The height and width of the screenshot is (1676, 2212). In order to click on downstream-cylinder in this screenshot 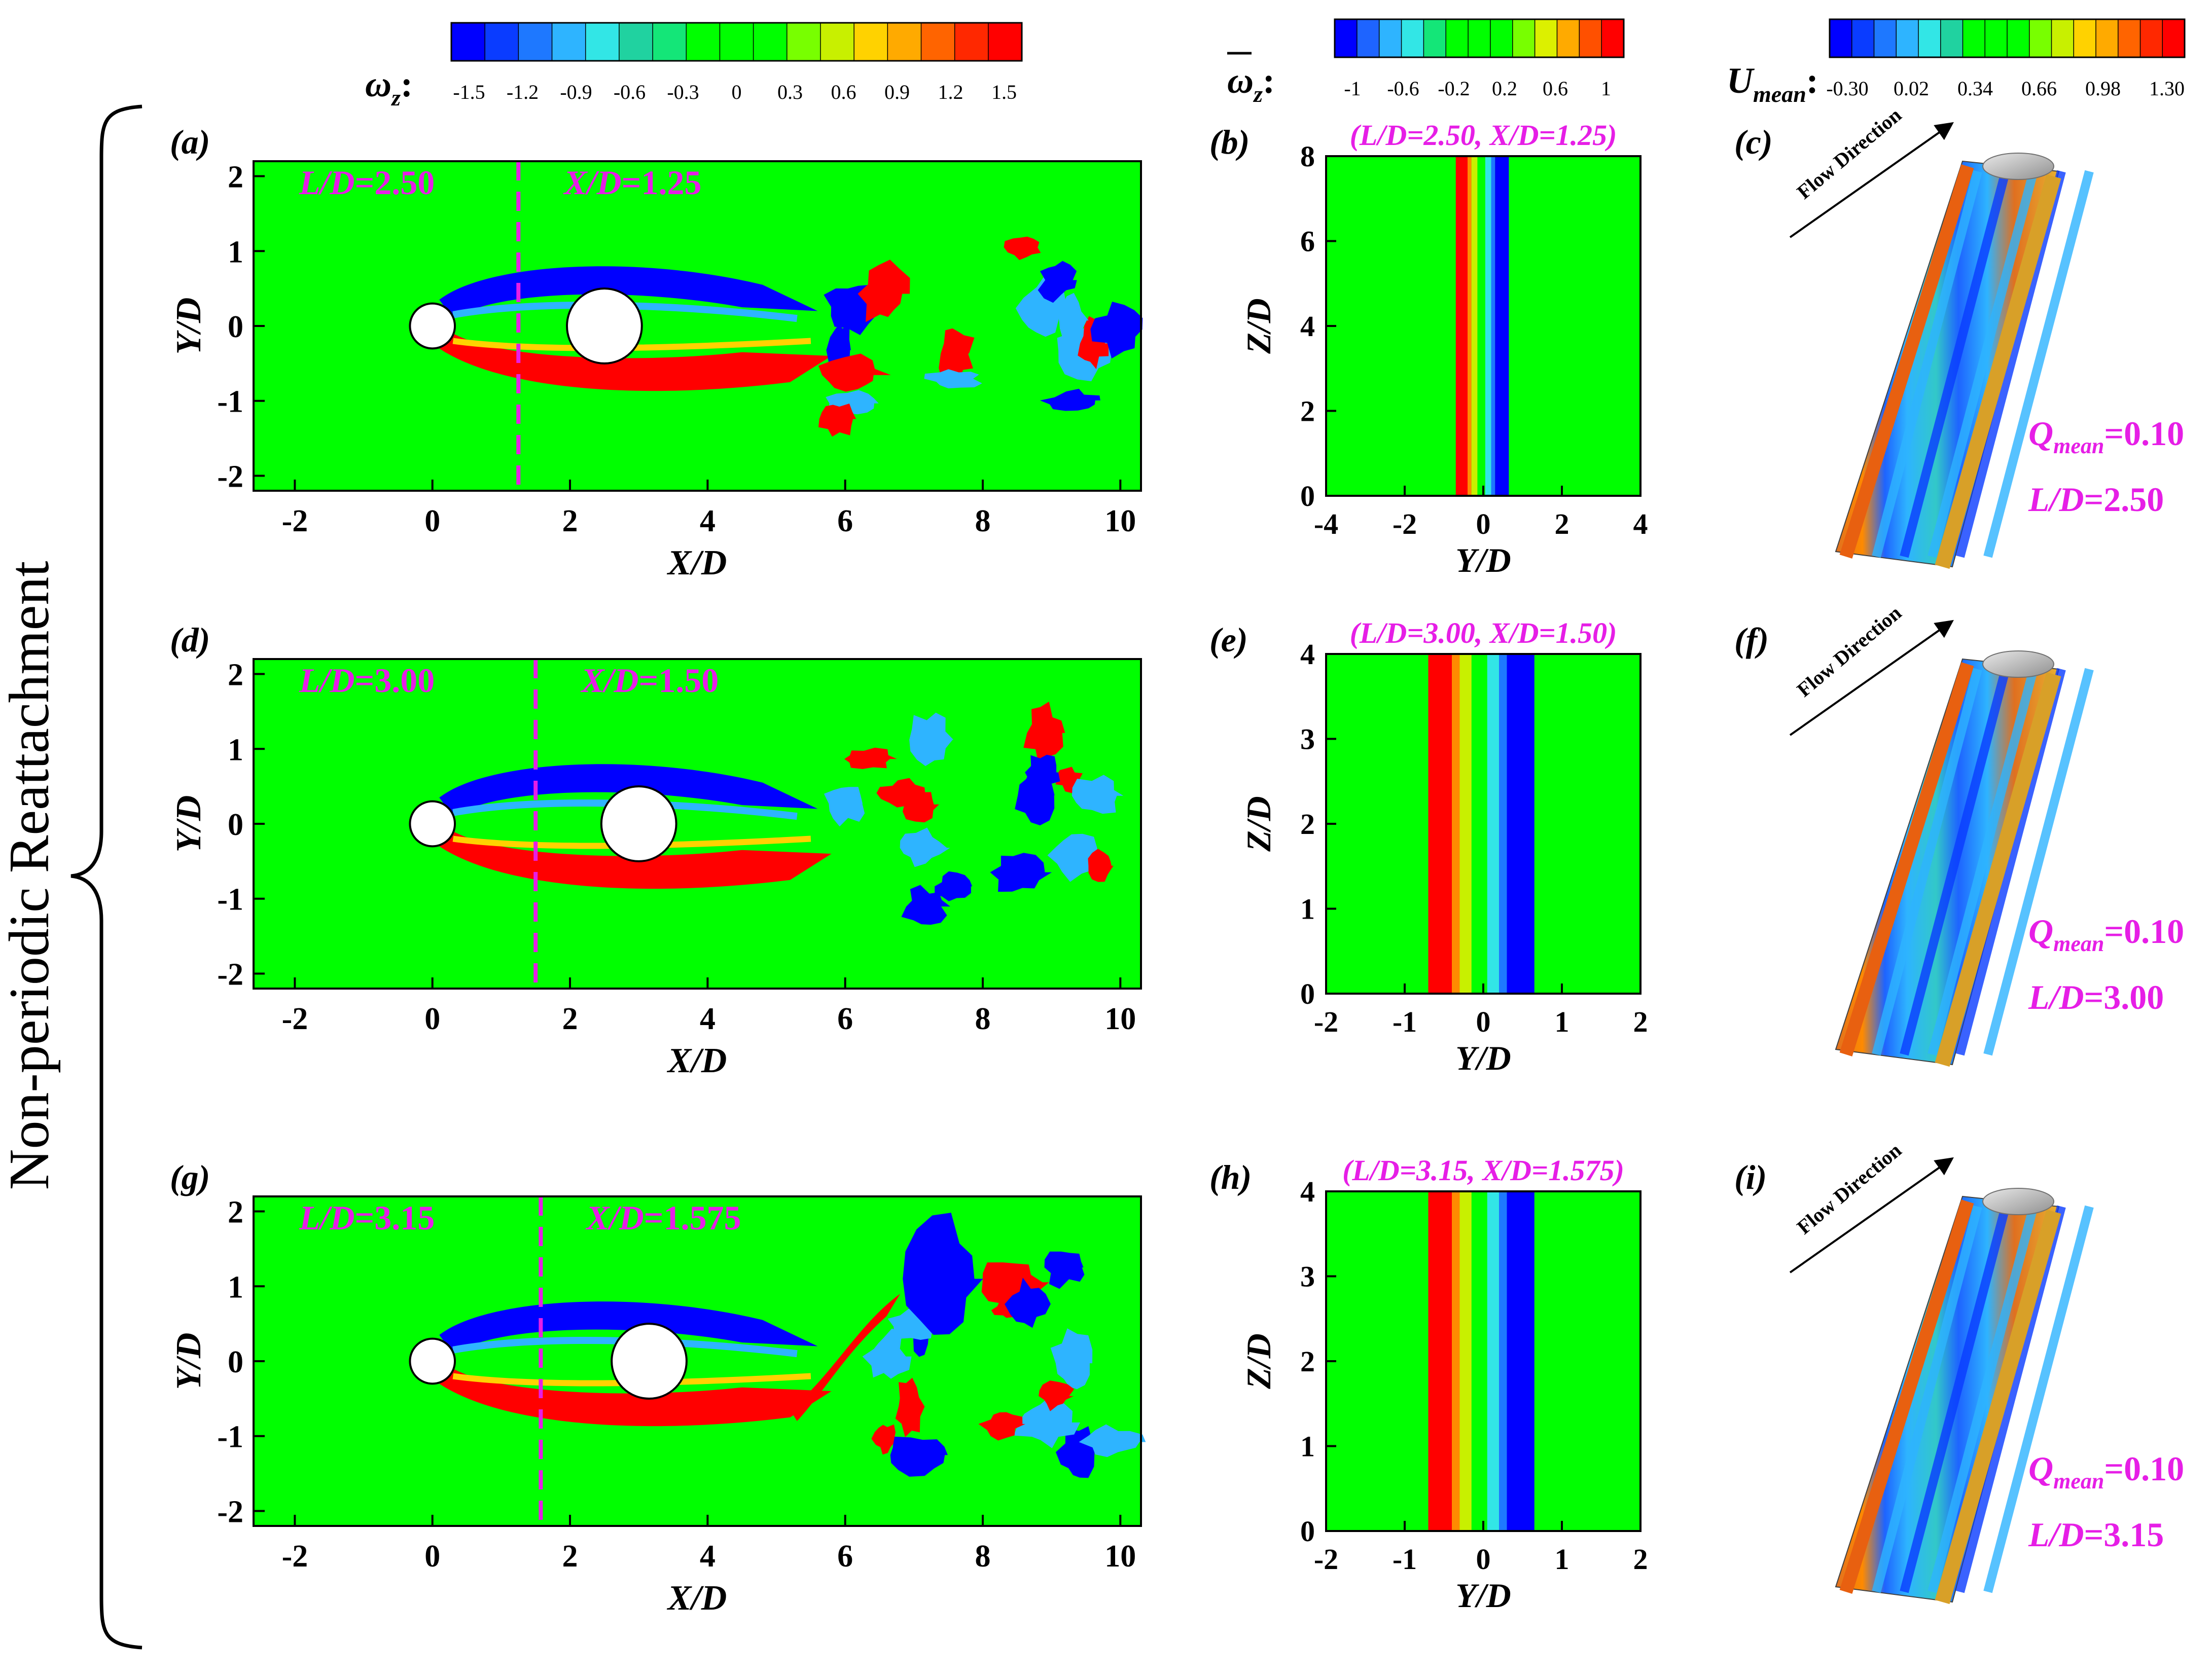, I will do `click(638, 823)`.